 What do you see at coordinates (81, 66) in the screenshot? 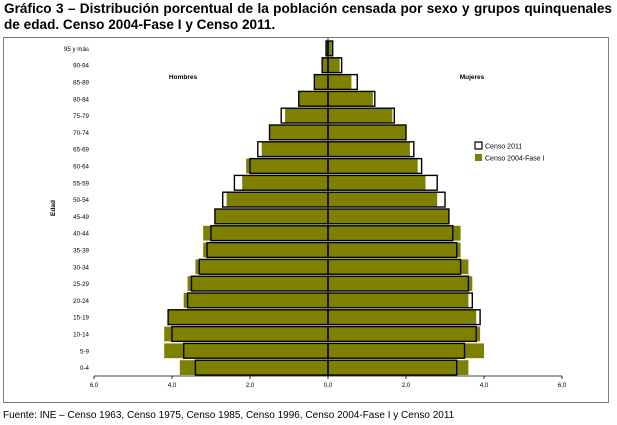
I see `y-tick-label: 90-94` at bounding box center [81, 66].